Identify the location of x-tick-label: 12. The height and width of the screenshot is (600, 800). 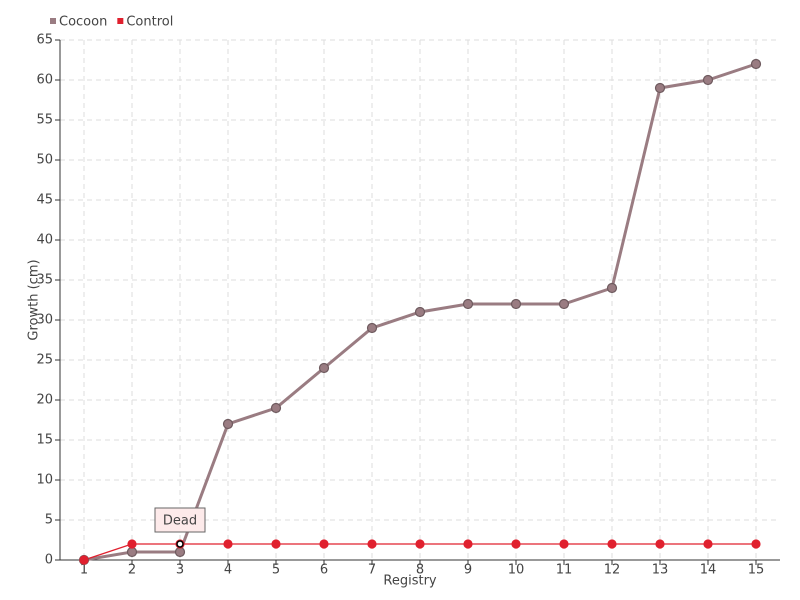
(612, 570).